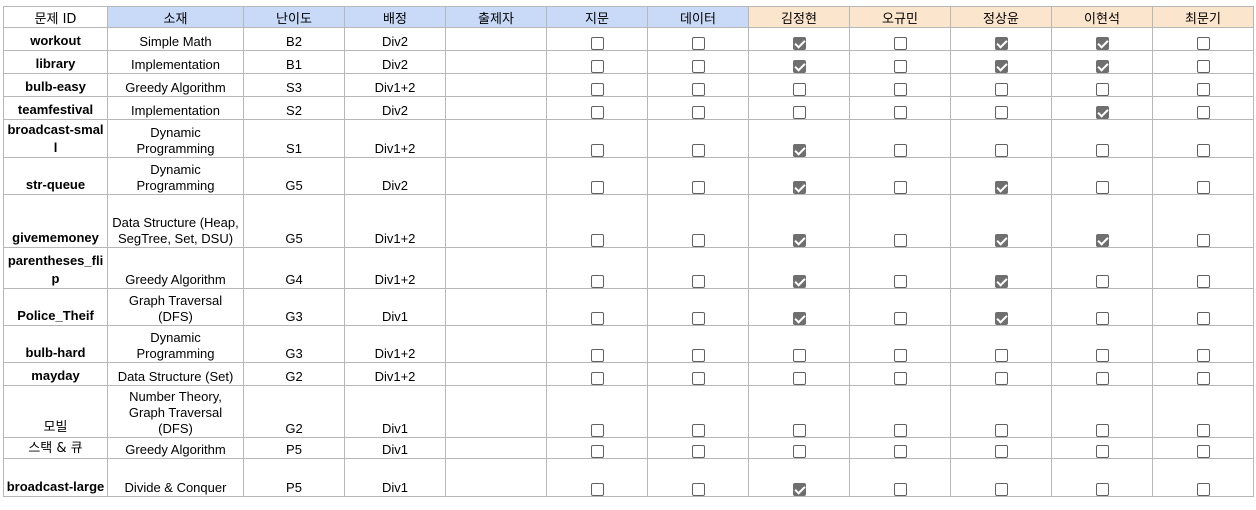 This screenshot has height=510, width=1256. I want to click on category-cell: Dynamic Programming, so click(175, 176).